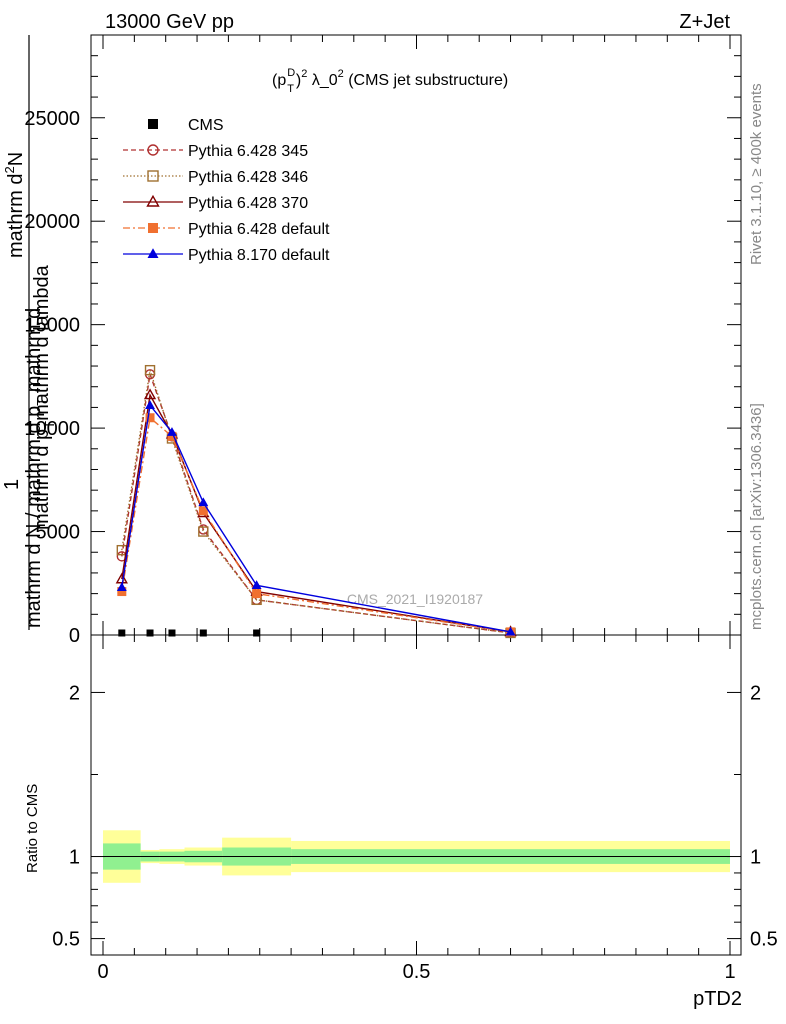 The width and height of the screenshot is (786, 1024). I want to click on legend-item: Pythia 6.428 346, so click(215, 177).